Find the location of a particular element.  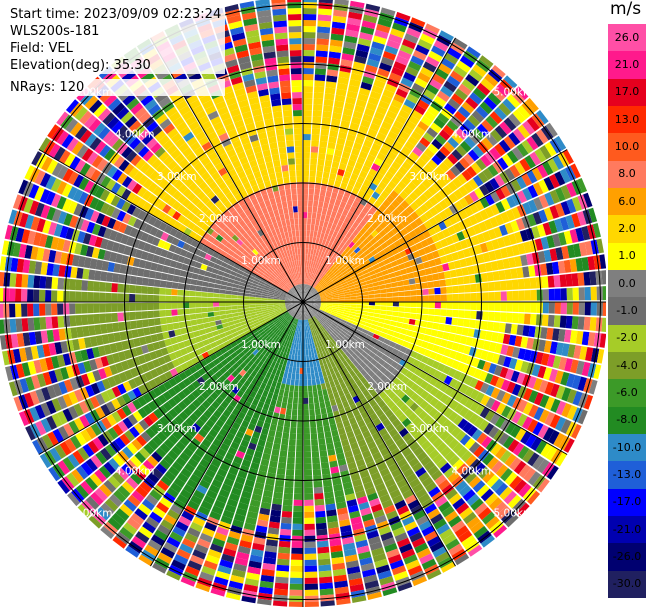

colorbar-tick-label: 21.0 is located at coordinates (627, 64).